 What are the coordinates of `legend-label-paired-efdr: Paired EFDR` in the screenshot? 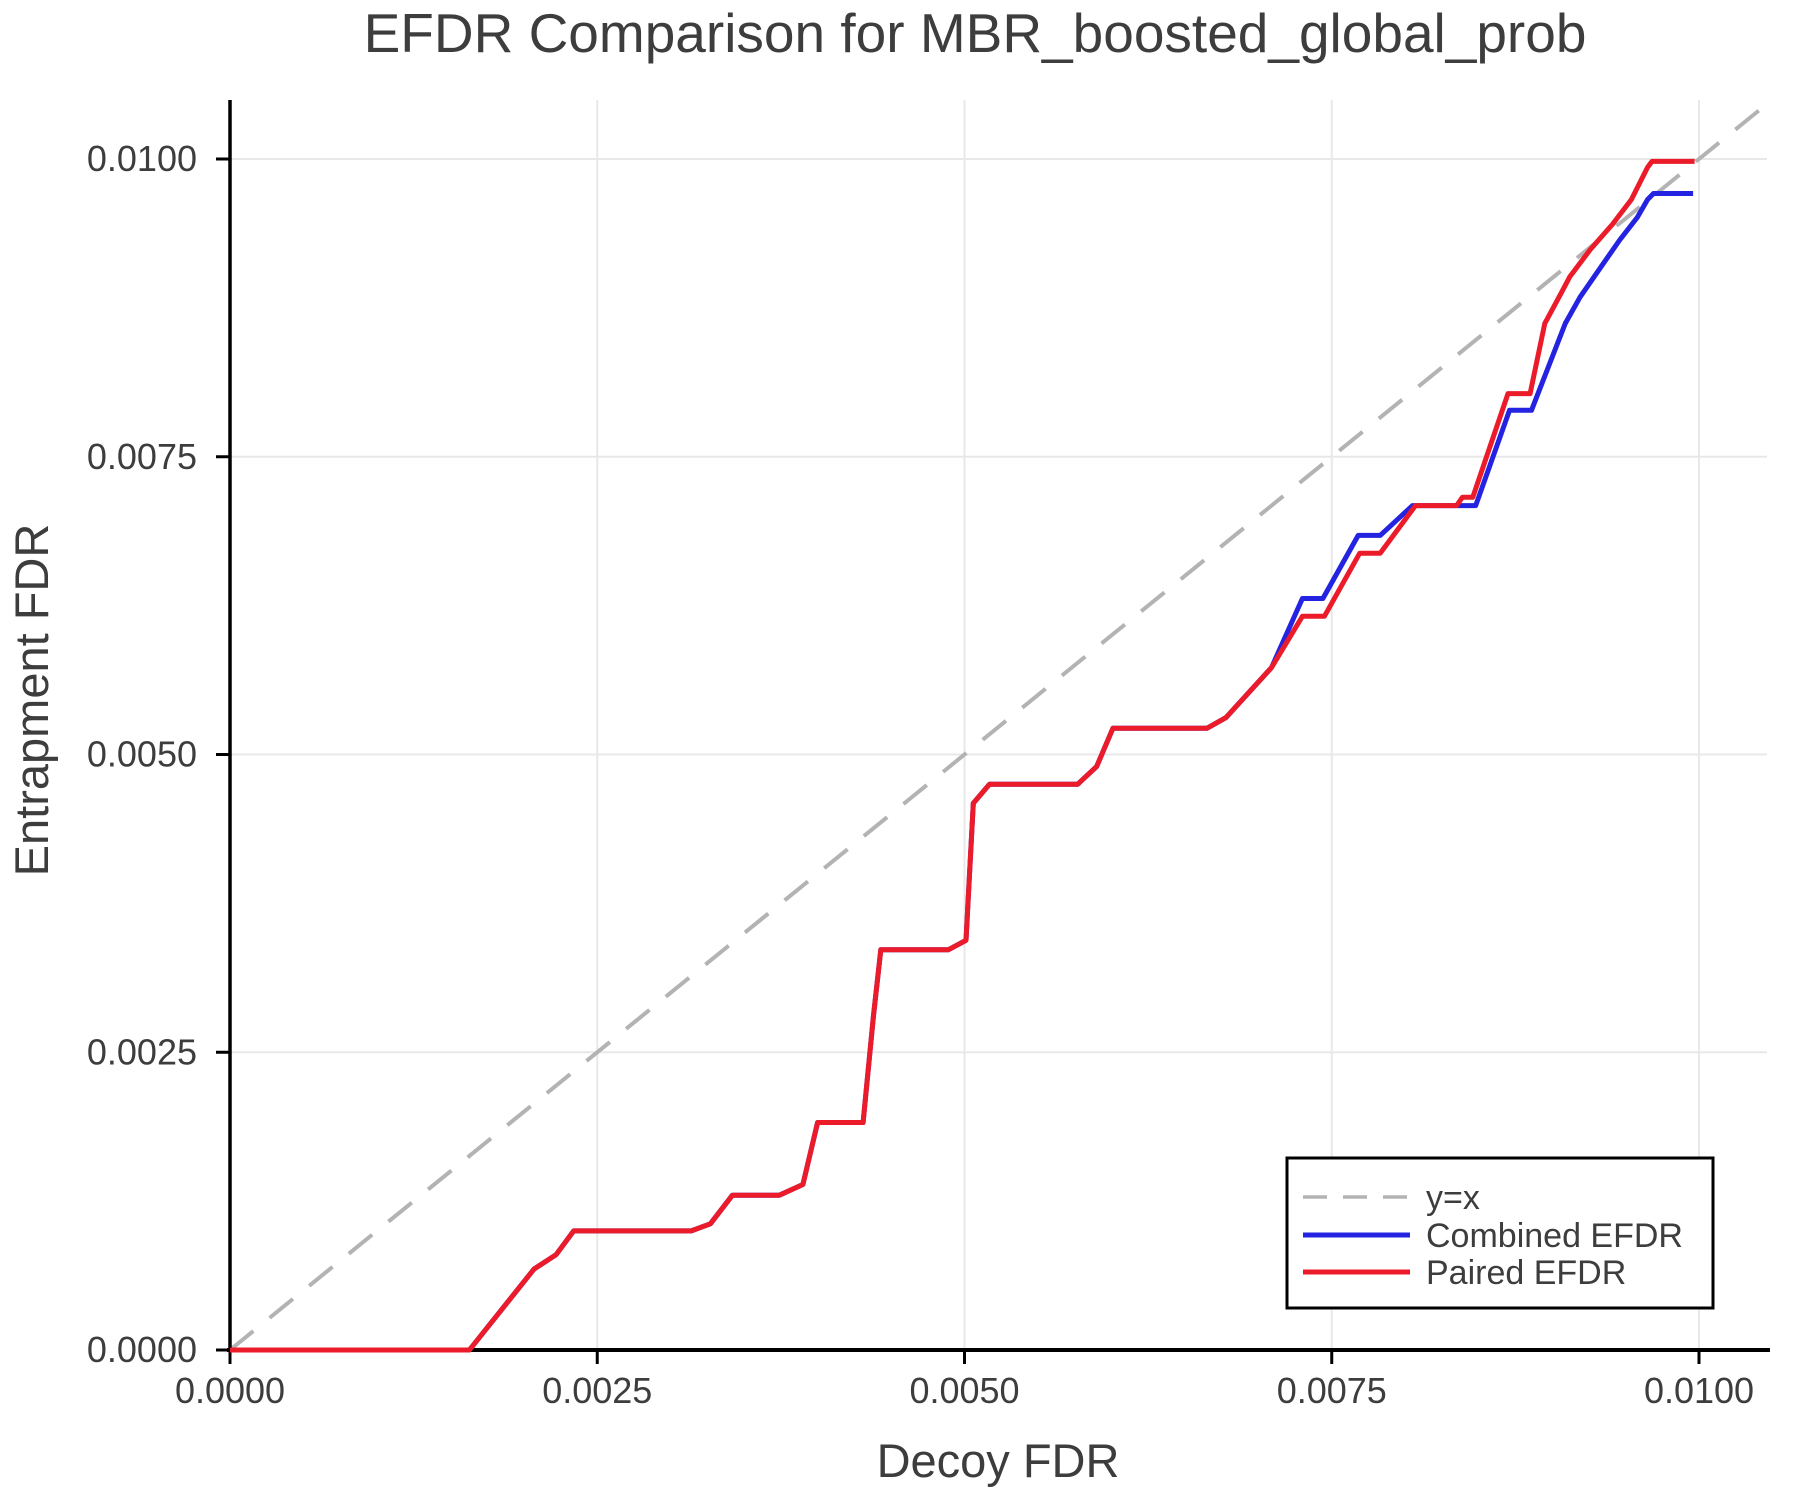 It's located at (1526, 1273).